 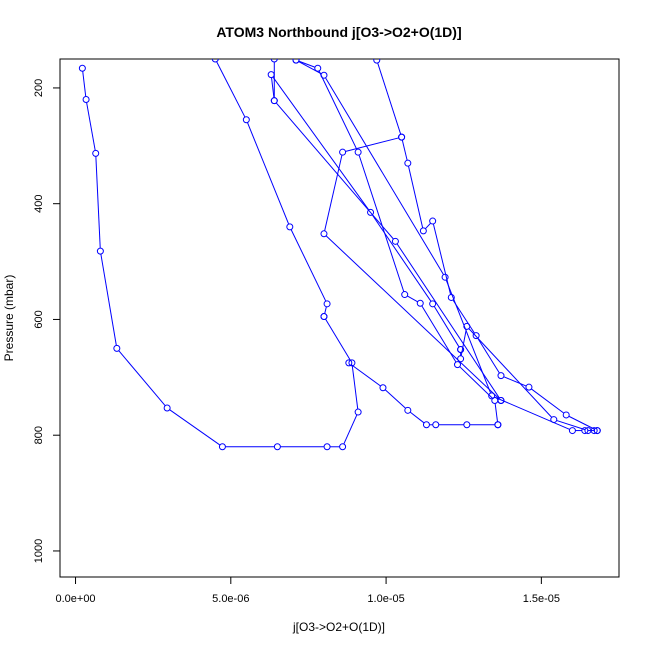 I want to click on y-tick-label: 200, so click(x=39, y=88).